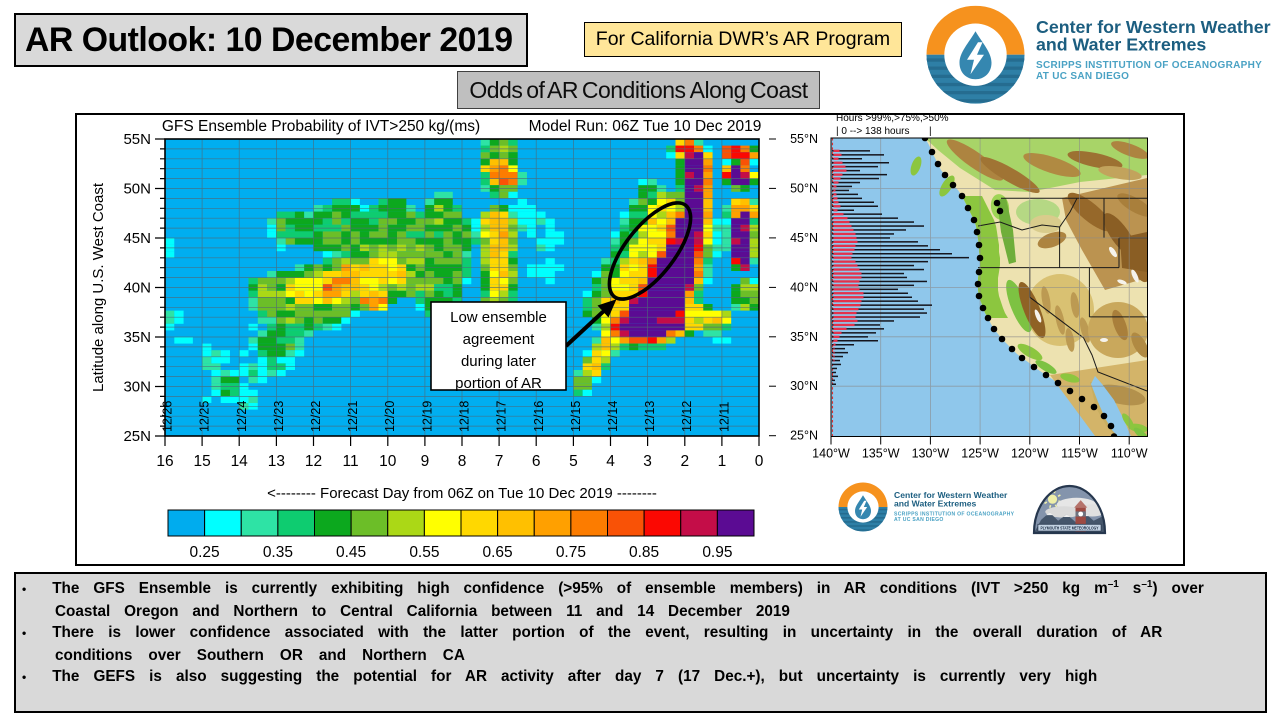 This screenshot has width=1280, height=720. Describe the element at coordinates (650, 416) in the screenshot. I see `svg-text: 12/13` at that location.